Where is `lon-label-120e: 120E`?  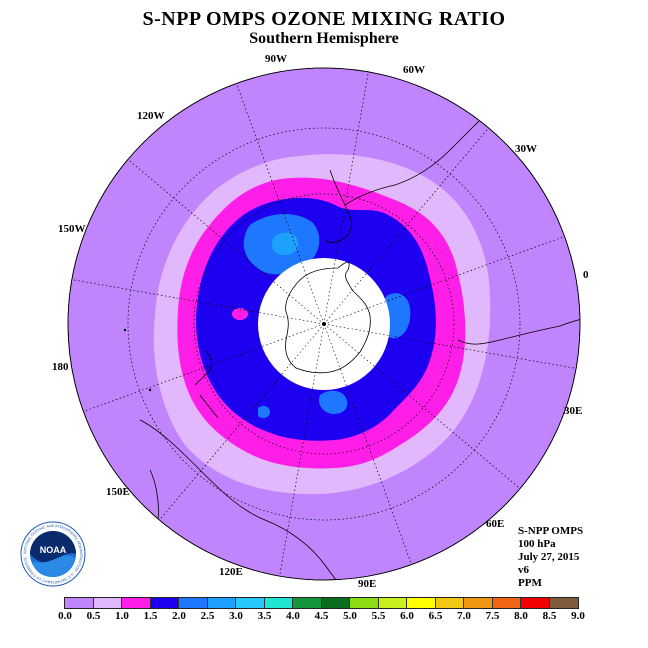 lon-label-120e: 120E is located at coordinates (231, 572).